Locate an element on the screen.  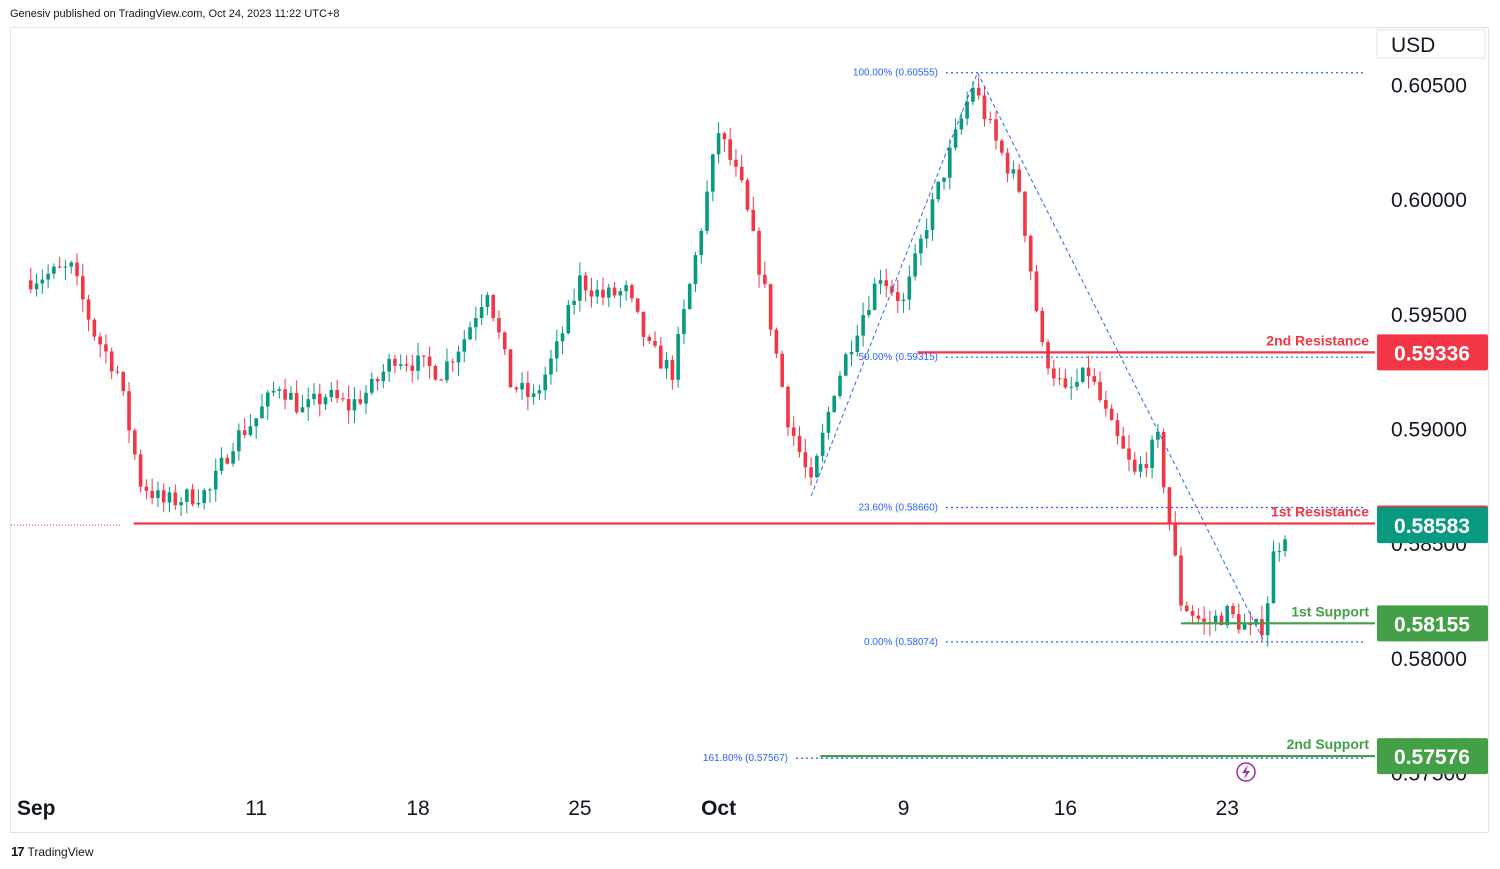
time-tick-label: 16 is located at coordinates (1065, 808).